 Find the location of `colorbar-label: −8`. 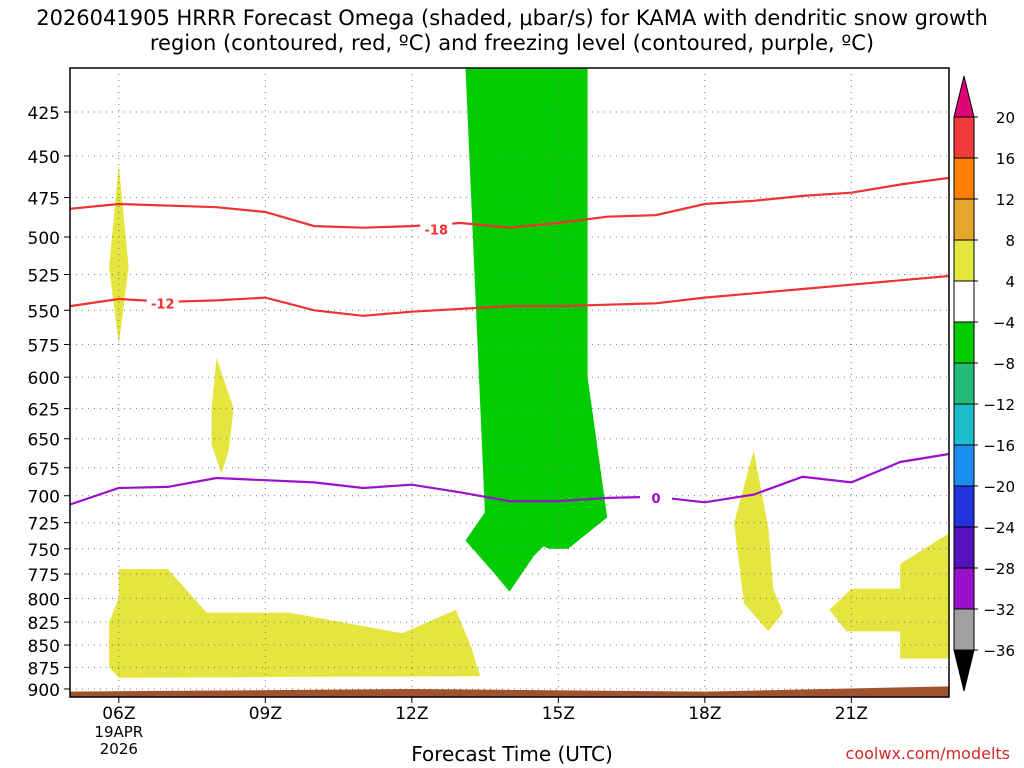

colorbar-label: −8 is located at coordinates (1004, 364).